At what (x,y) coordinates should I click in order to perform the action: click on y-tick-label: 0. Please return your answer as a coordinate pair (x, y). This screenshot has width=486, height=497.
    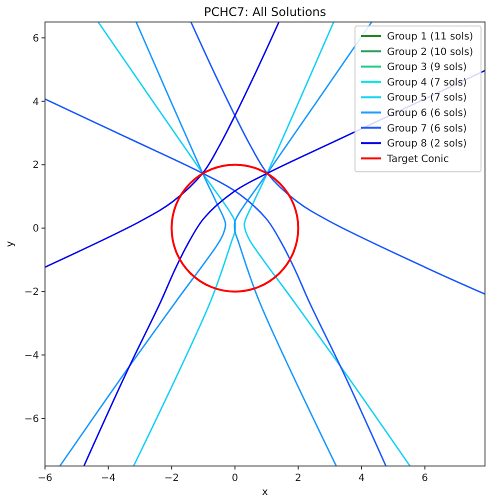
    Looking at the image, I should click on (35, 229).